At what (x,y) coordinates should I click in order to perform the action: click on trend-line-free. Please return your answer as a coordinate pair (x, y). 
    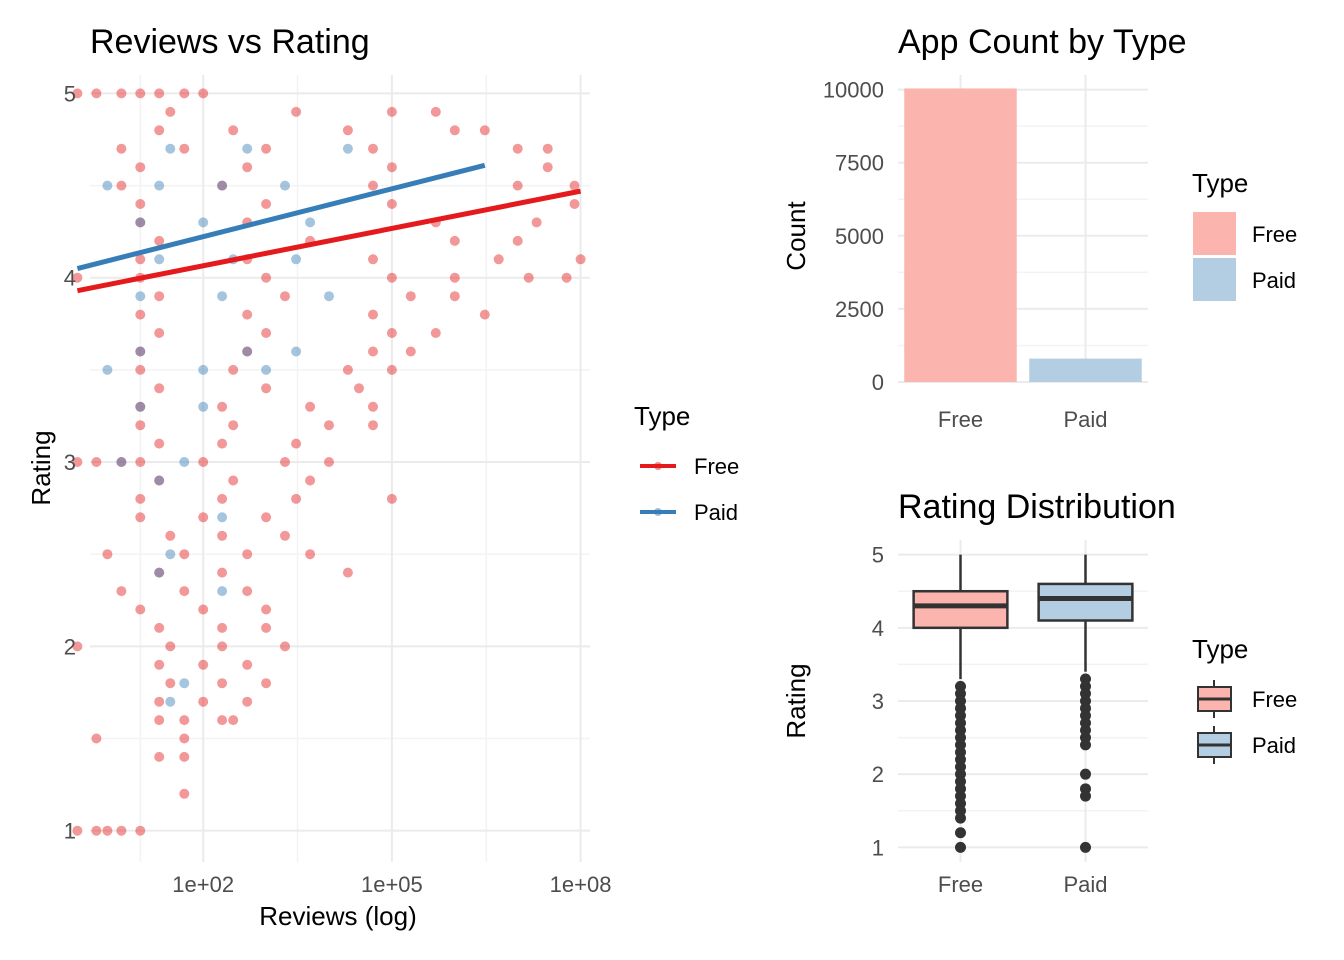
    Looking at the image, I should click on (329, 241).